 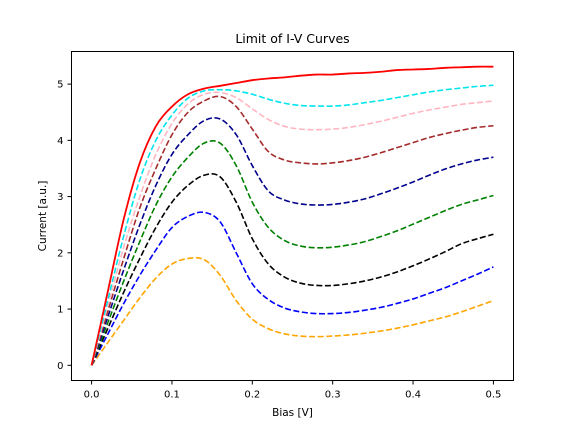 I want to click on x-axis-ticks: 0.0 0.1 0.2 0.3 0.4 0.5, so click(x=292, y=390).